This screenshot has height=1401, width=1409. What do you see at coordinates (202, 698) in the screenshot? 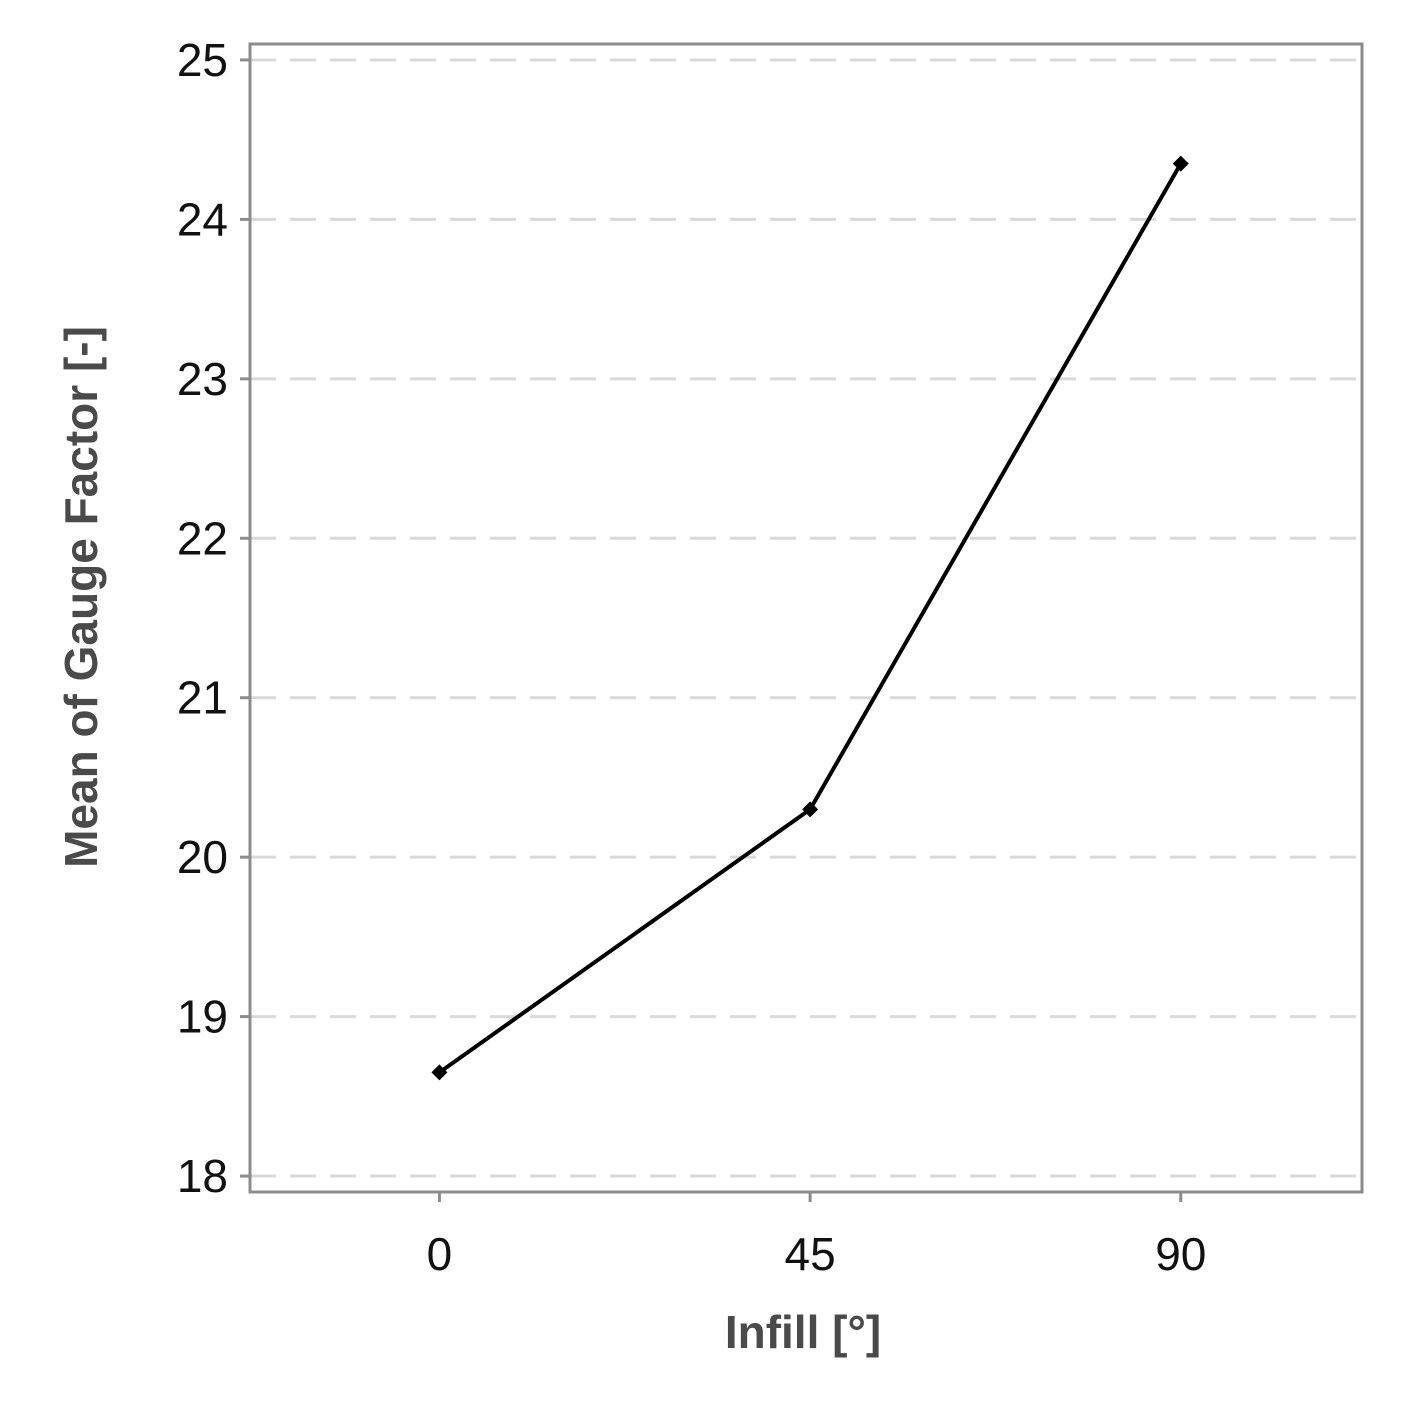
I see `y-tick-label: 21` at bounding box center [202, 698].